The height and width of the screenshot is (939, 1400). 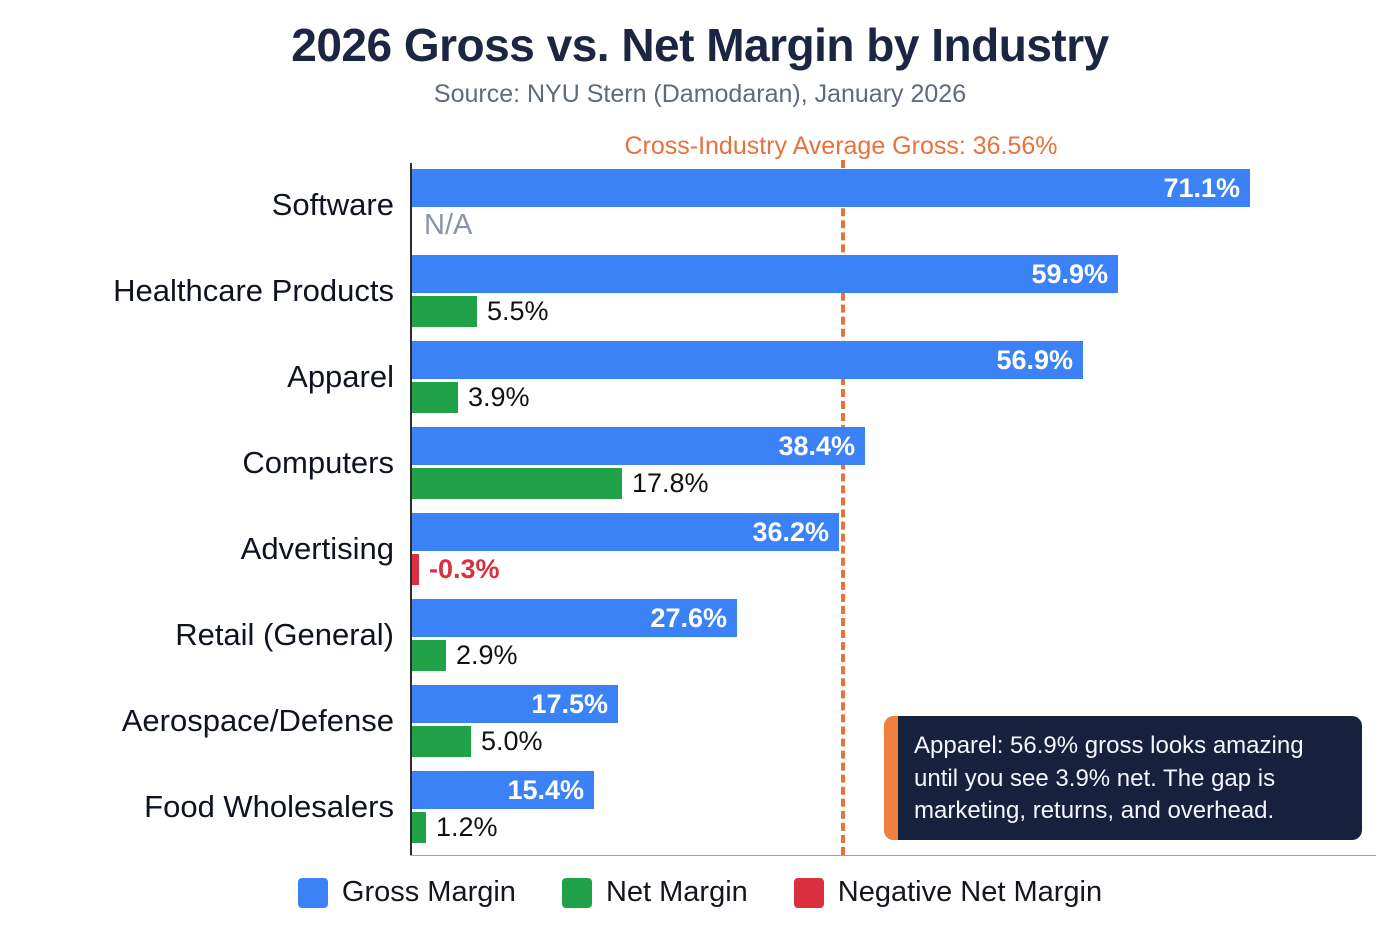 I want to click on category-label: Computers, so click(x=318, y=462).